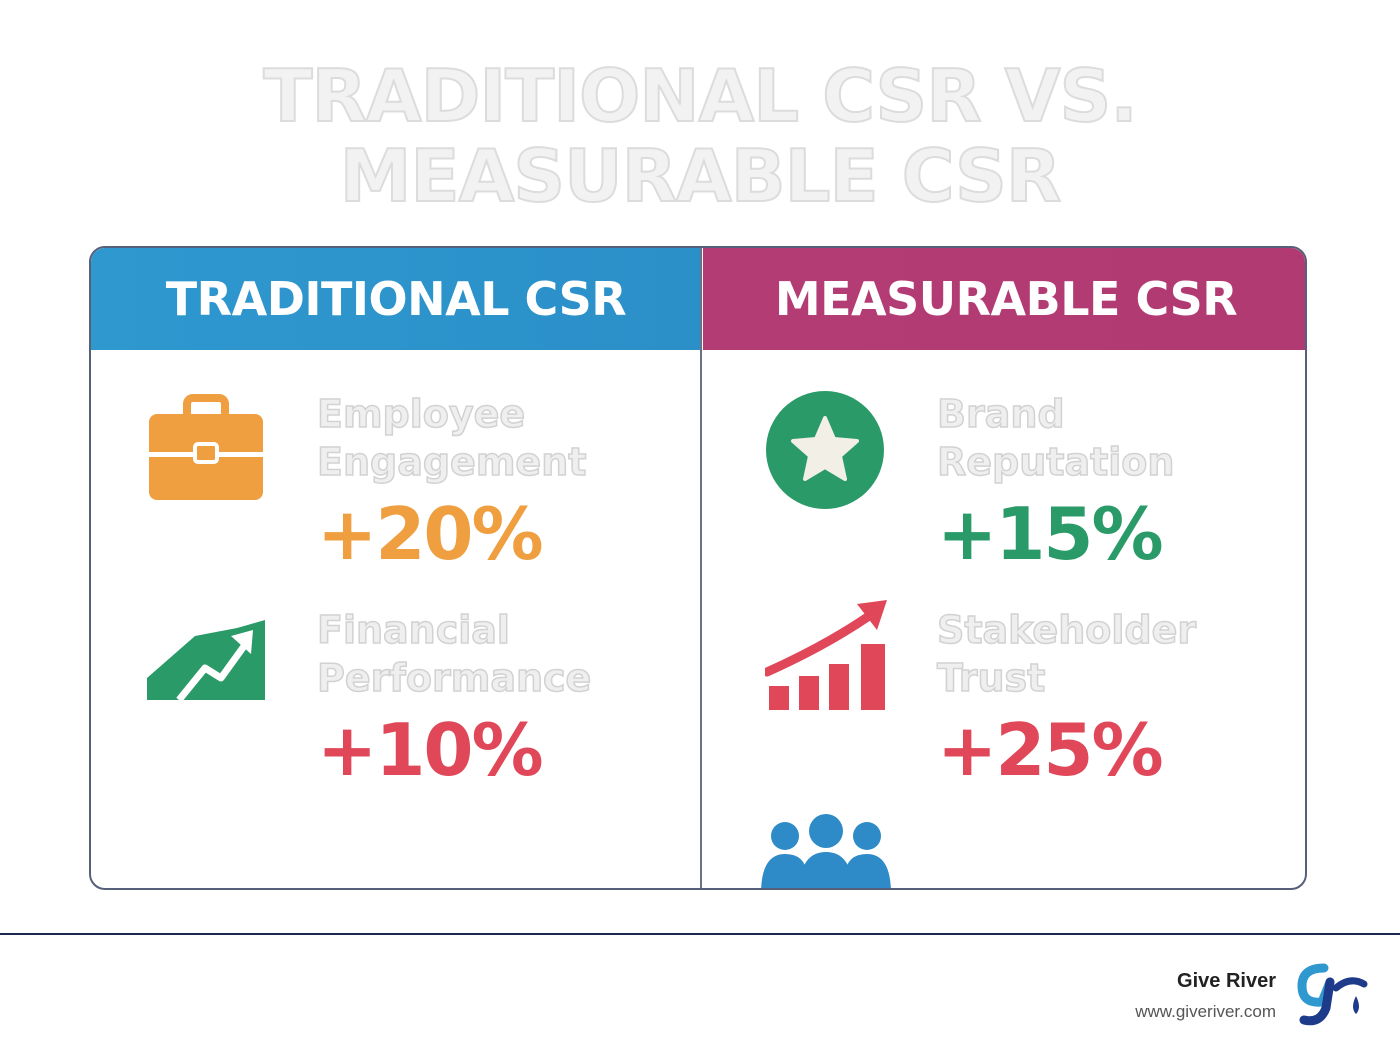  Describe the element at coordinates (701, 176) in the screenshot. I see `page-title-line-2: MEASURABLE CSR` at that location.